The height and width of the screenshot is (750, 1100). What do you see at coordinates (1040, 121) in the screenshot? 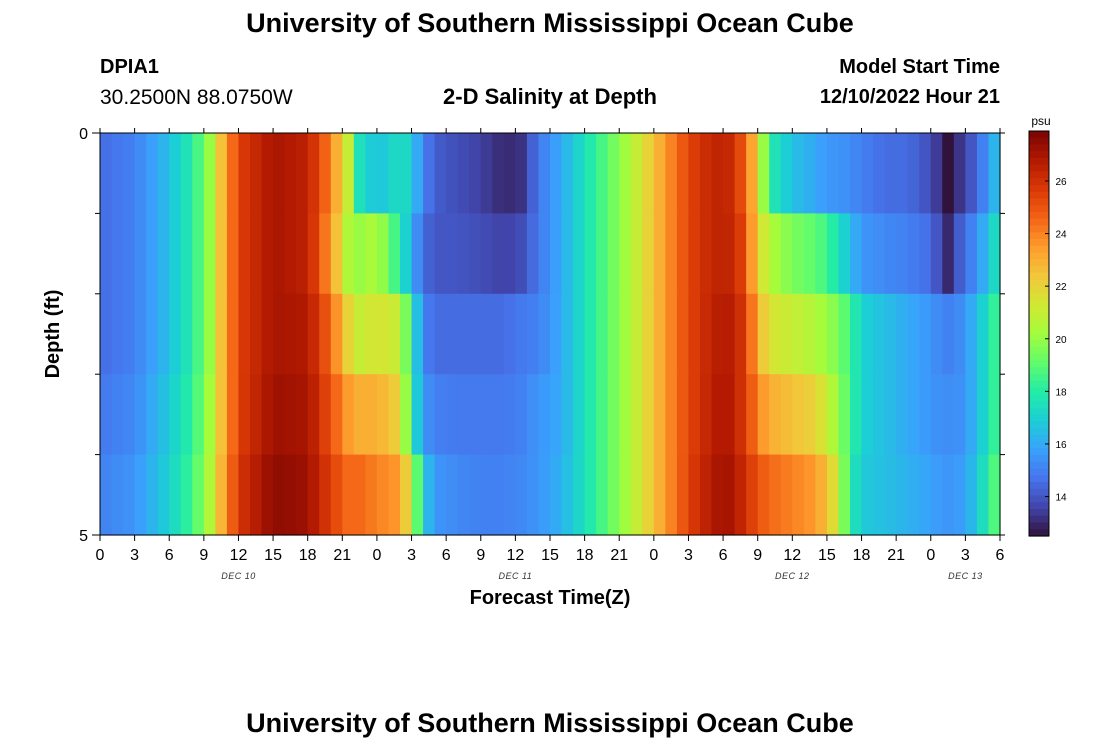
I see `colorbar-unit: psu` at bounding box center [1040, 121].